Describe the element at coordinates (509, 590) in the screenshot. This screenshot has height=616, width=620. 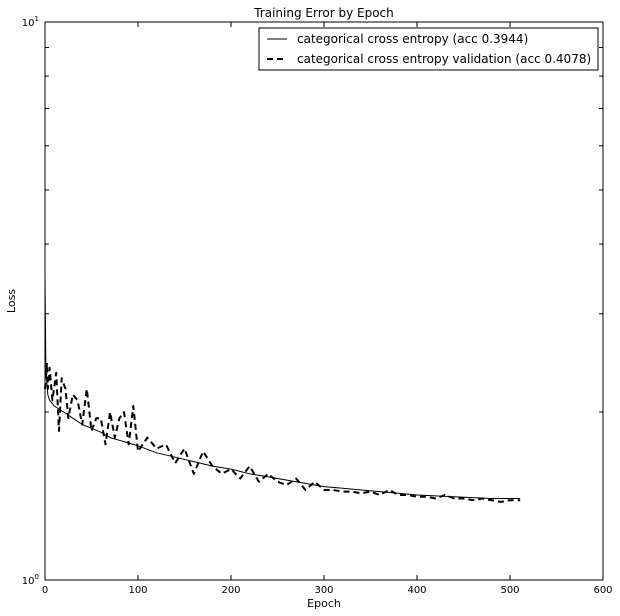
I see `x-tick-label: 500` at that location.